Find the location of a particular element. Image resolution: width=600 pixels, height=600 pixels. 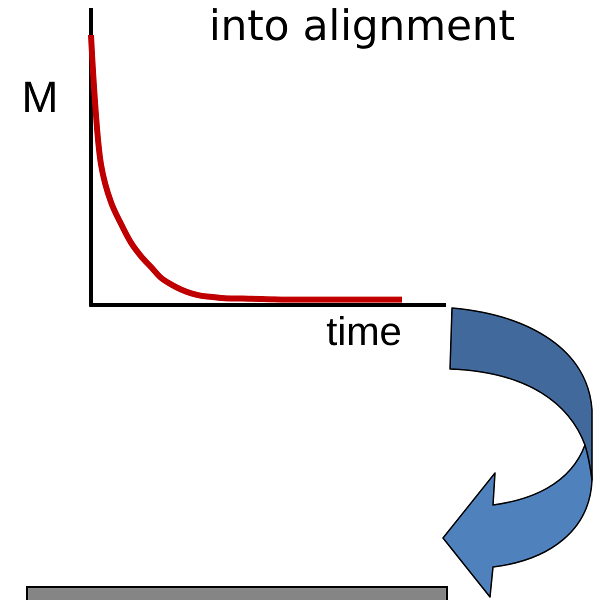

chart-title: into alignment is located at coordinates (362, 25).